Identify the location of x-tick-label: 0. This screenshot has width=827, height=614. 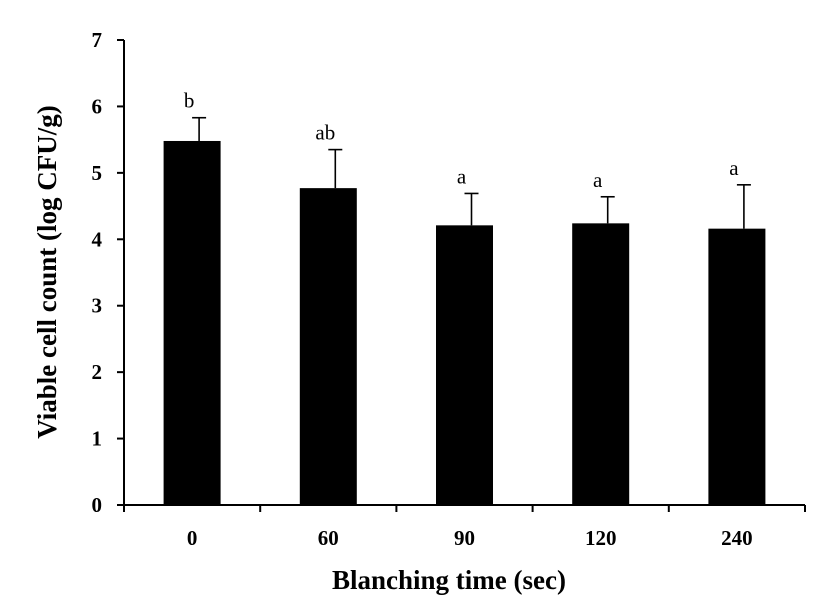
(192, 538).